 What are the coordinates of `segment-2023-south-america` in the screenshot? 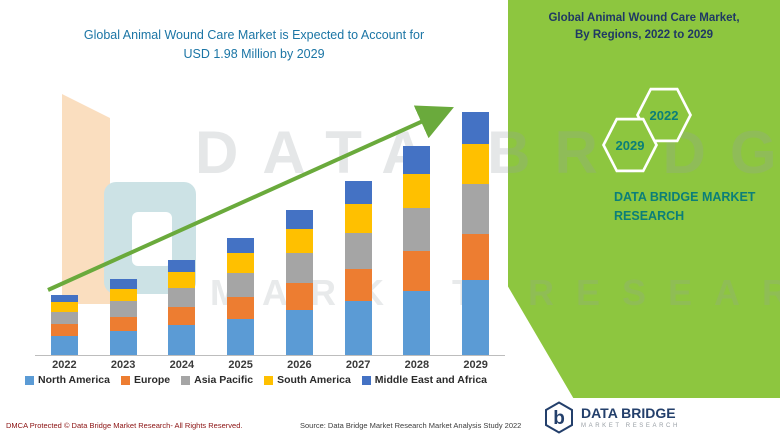 It's located at (123, 295).